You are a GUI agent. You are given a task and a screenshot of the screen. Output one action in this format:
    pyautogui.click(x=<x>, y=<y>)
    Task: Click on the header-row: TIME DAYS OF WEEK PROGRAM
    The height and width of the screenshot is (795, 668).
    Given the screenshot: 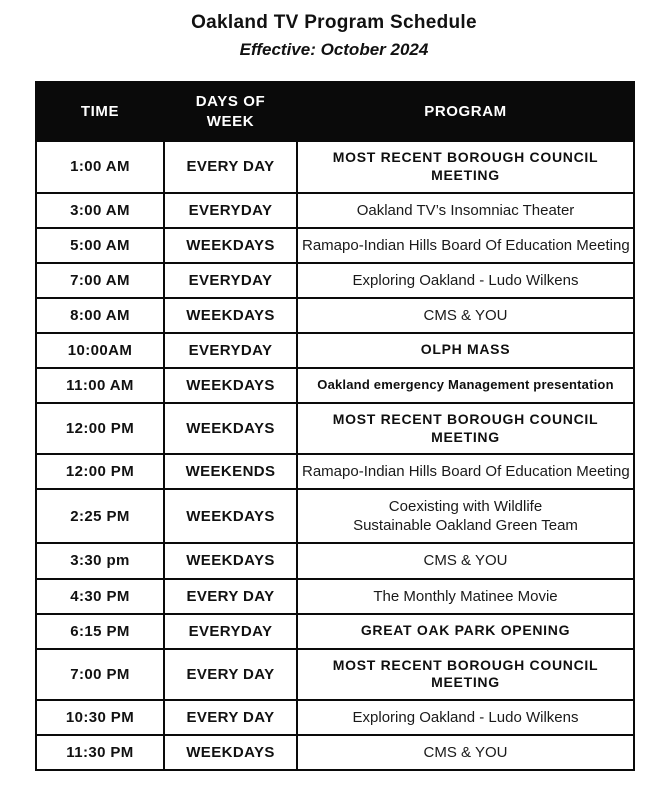 What is the action you would take?
    pyautogui.click(x=335, y=111)
    